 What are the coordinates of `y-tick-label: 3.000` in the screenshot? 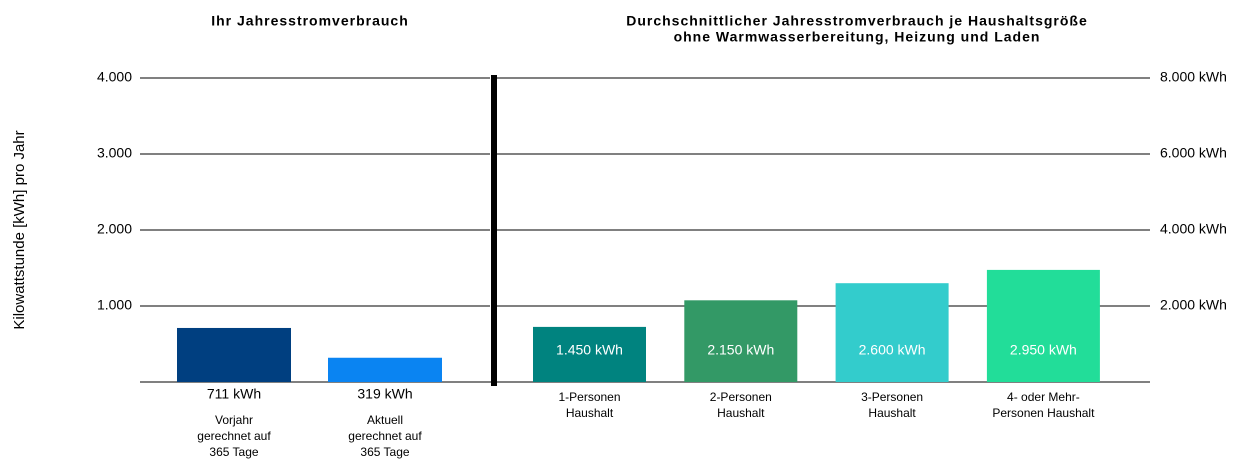 It's located at (114, 153).